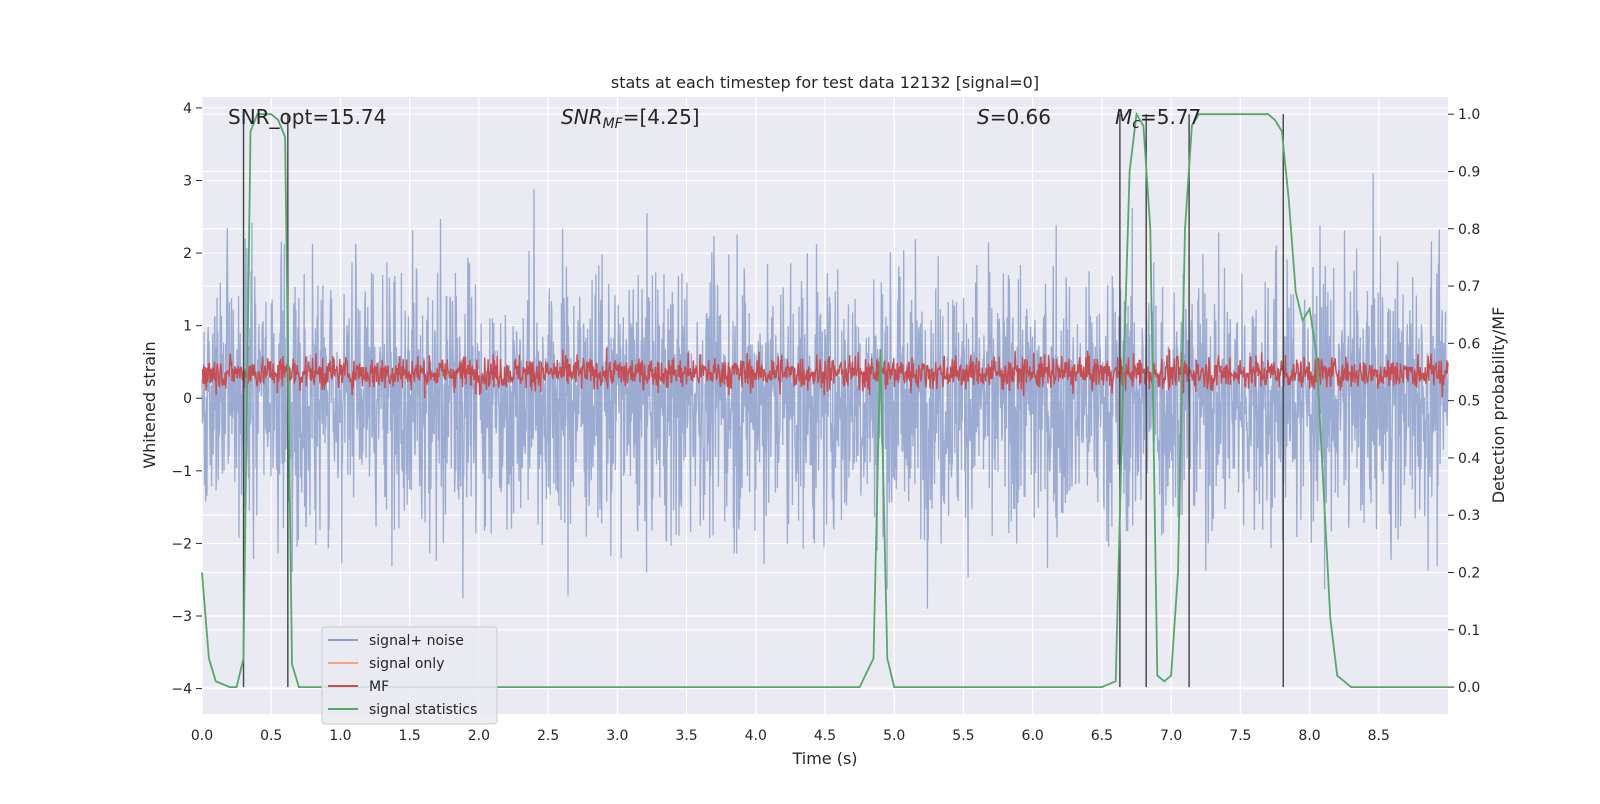 This screenshot has height=804, width=1600. I want to click on x-tick-label: 4.0, so click(756, 736).